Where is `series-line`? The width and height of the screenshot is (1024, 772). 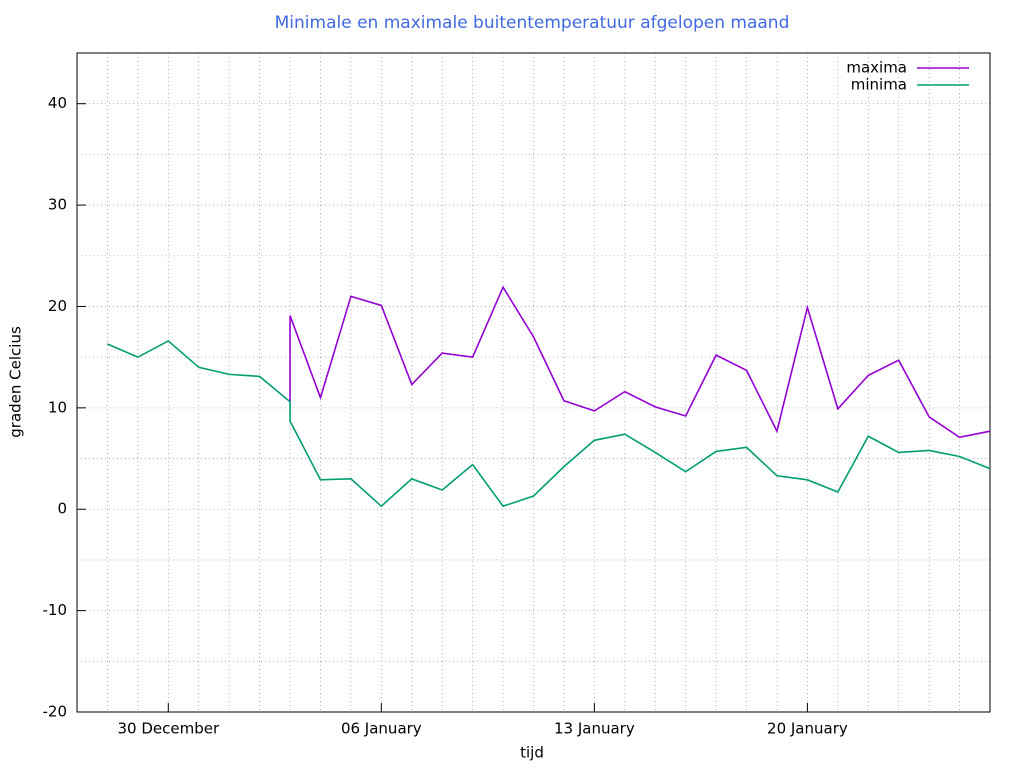 series-line is located at coordinates (640, 362).